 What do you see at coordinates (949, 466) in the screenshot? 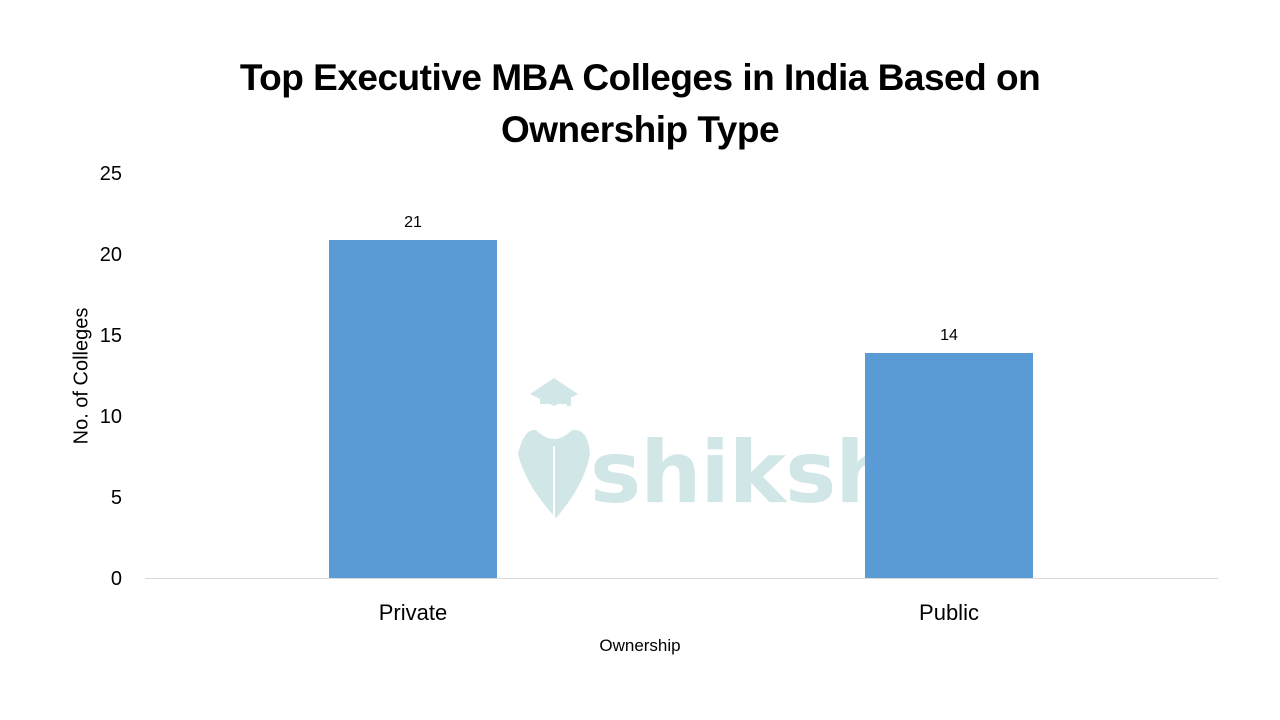
I see `bar-public` at bounding box center [949, 466].